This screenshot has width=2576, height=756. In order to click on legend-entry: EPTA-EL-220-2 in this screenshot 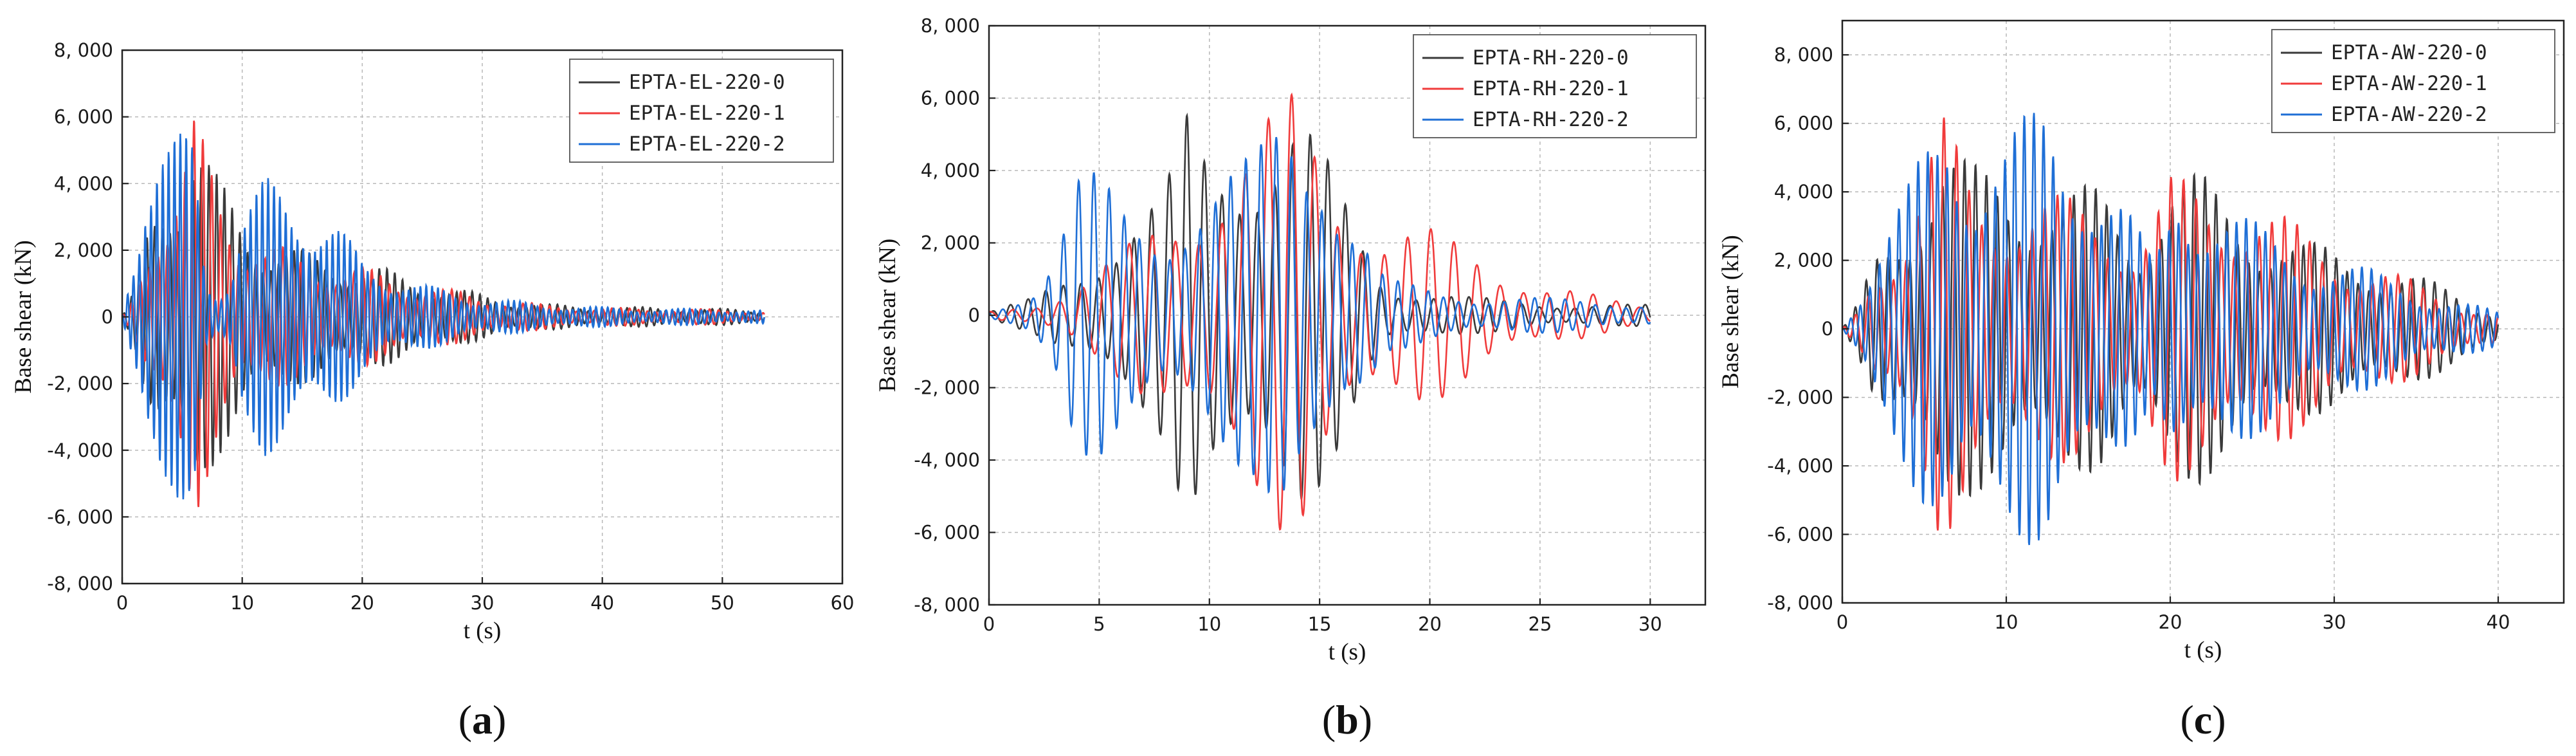, I will do `click(707, 144)`.